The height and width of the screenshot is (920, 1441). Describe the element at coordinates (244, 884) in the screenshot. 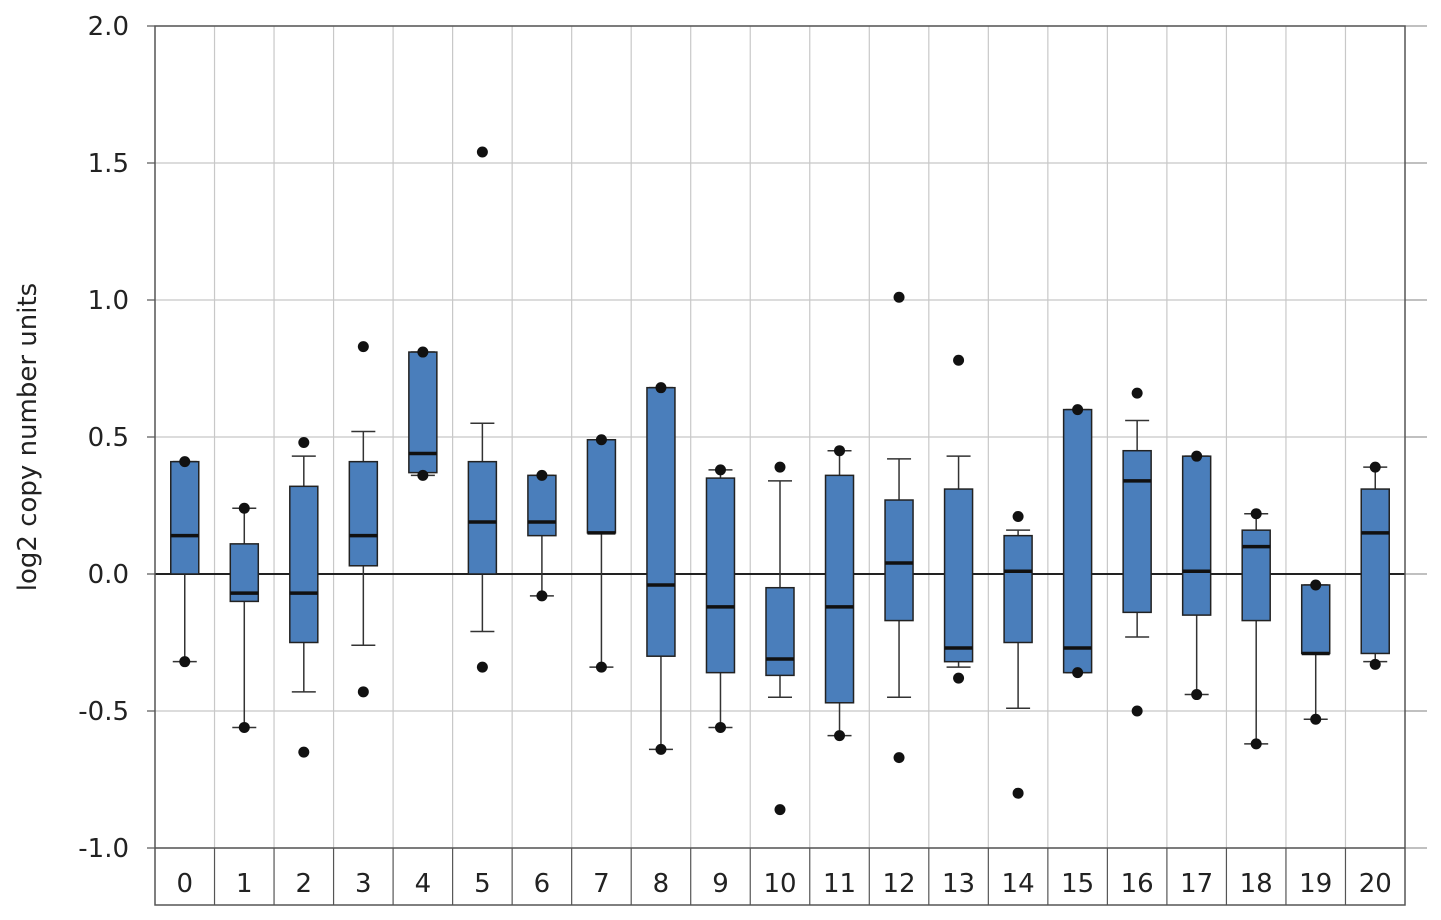

I see `x-tick-label: 1` at that location.